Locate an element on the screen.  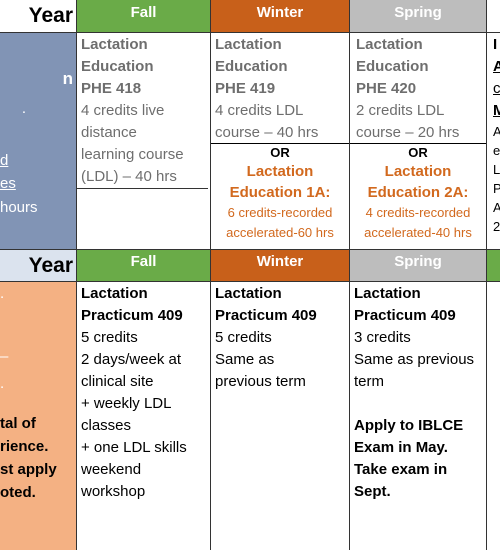
course-detail: previous term is located at coordinates (260, 381).